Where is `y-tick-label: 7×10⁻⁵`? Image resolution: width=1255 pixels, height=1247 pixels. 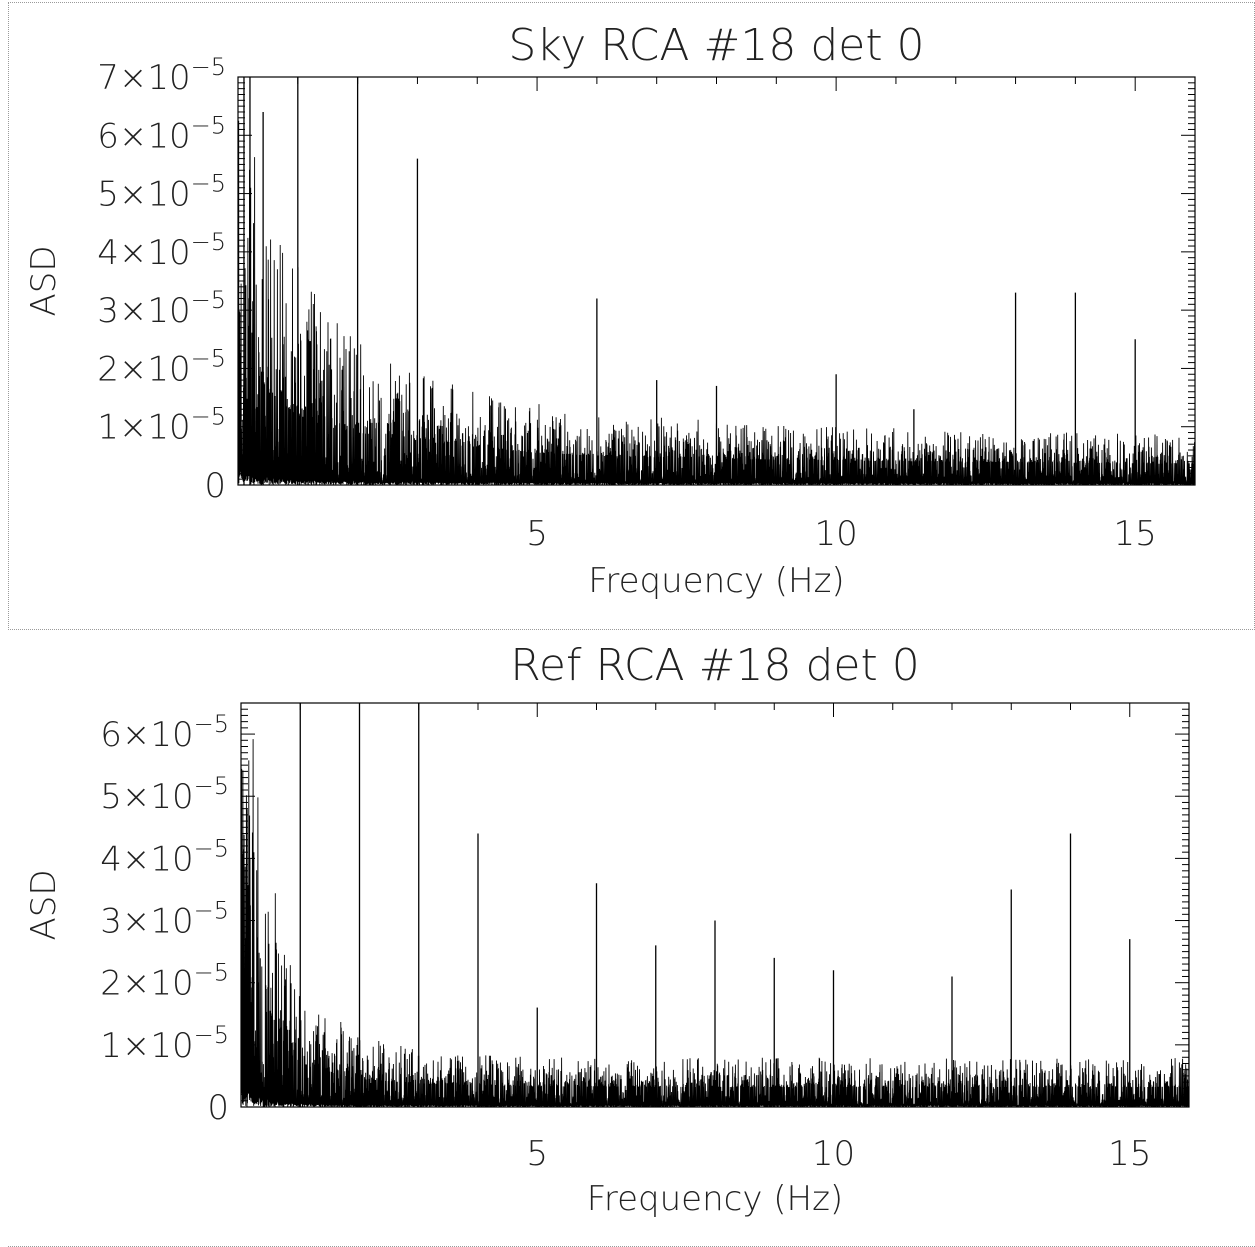 y-tick-label: 7×10⁻⁵ is located at coordinates (161, 75).